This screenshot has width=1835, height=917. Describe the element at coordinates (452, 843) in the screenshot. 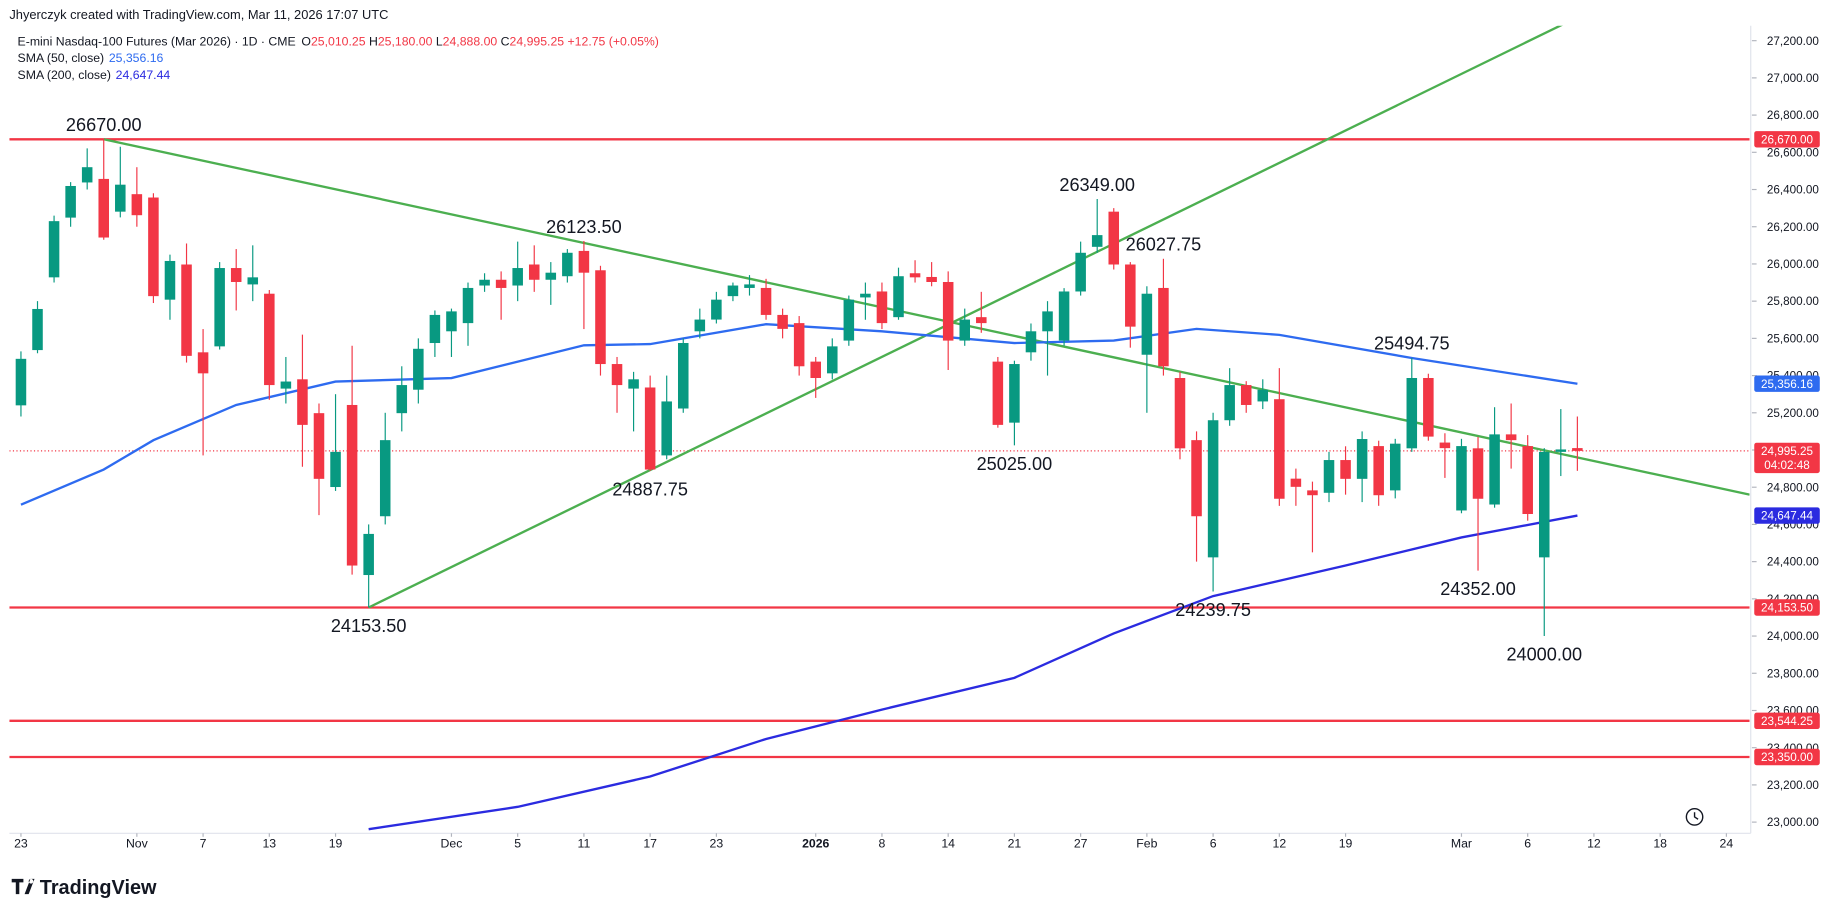

I see `x-tick-label: Dec` at that location.